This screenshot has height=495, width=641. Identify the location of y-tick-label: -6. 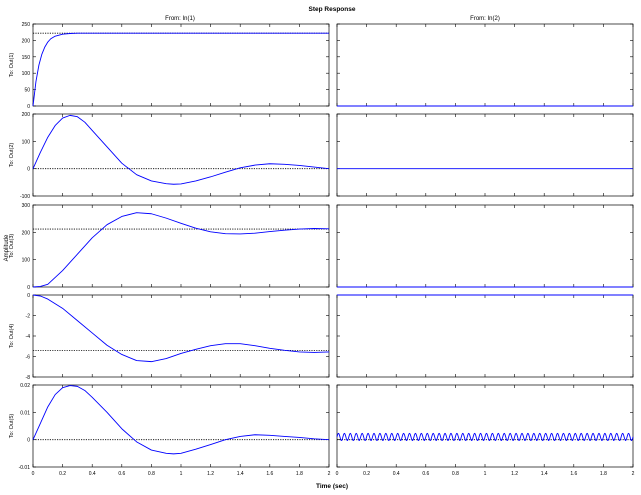
(28, 358).